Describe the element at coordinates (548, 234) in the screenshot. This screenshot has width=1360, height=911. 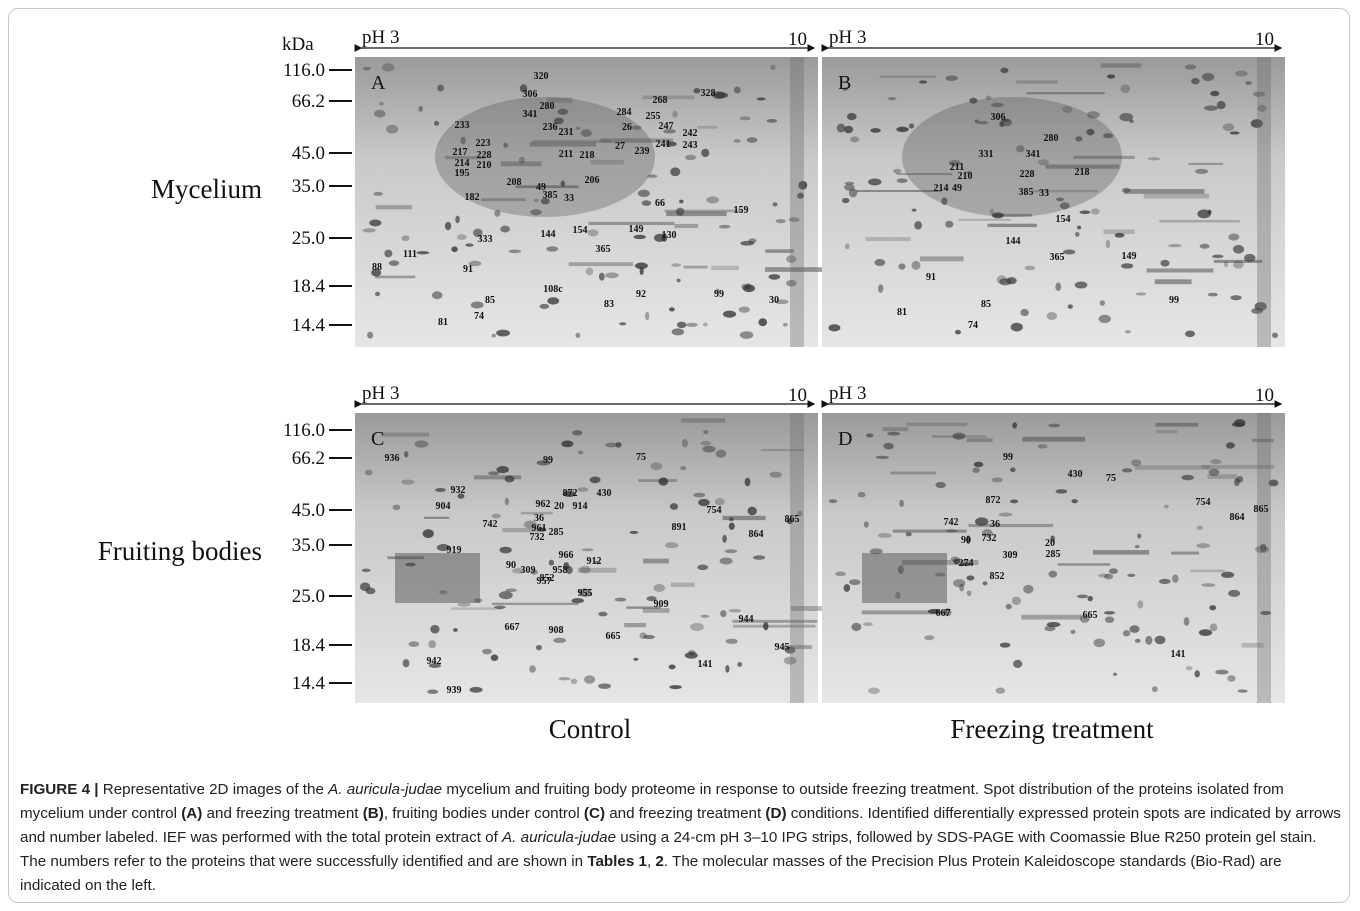
I see `spot-label: 144` at that location.